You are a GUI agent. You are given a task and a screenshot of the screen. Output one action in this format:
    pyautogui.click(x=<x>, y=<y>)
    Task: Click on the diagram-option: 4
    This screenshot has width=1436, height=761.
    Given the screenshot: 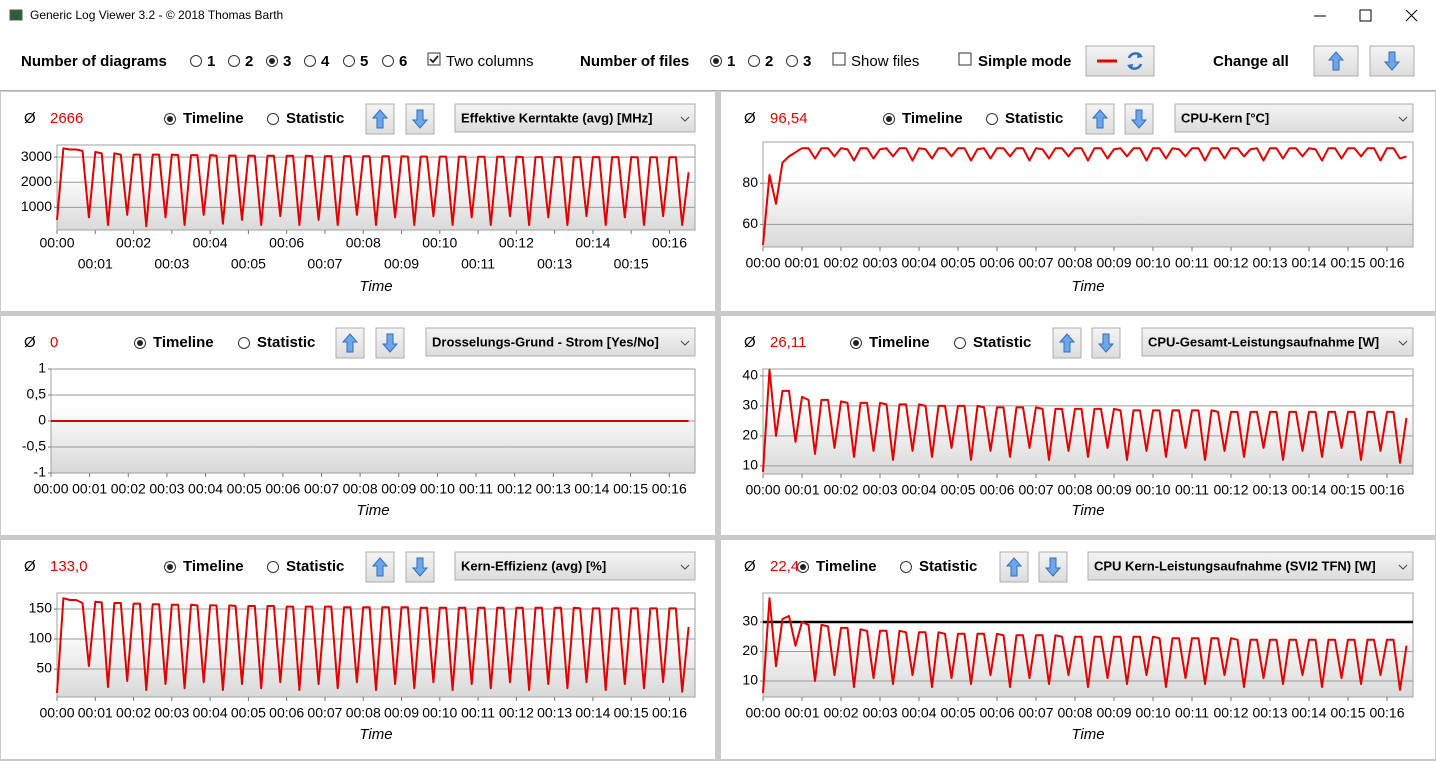 What is the action you would take?
    pyautogui.click(x=325, y=61)
    